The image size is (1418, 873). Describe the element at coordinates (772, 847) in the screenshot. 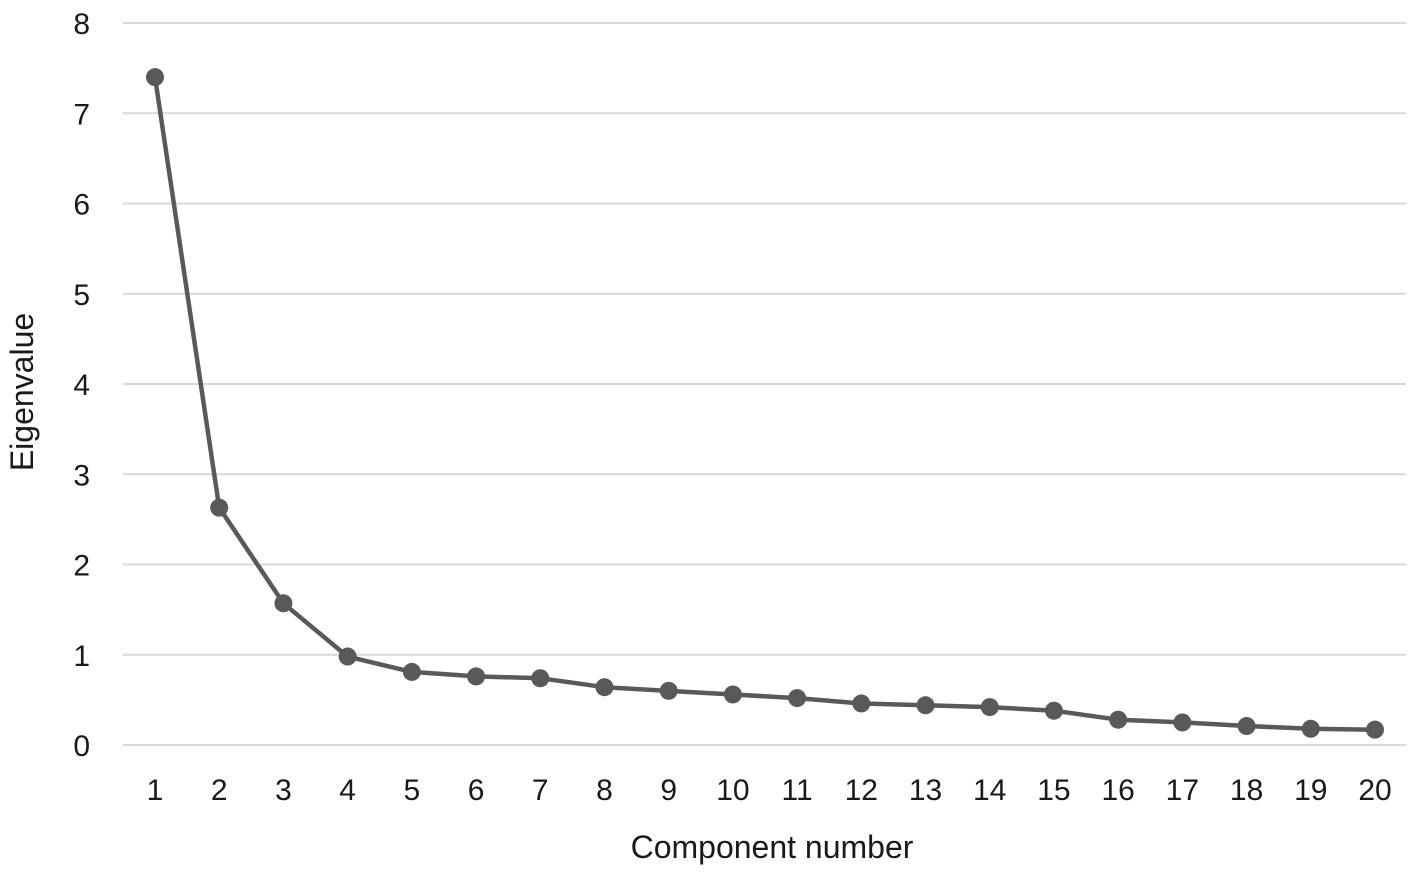

I see `x-axis-title: Component number` at that location.